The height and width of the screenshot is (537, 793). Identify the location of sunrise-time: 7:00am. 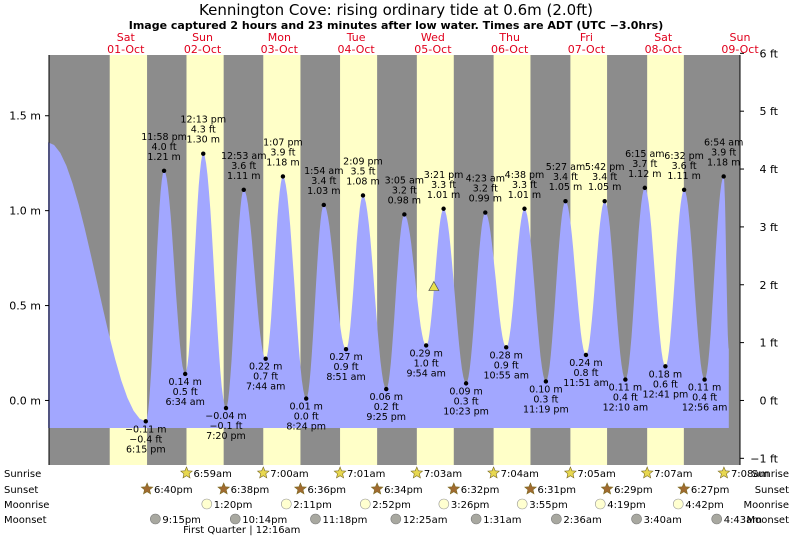
(289, 474).